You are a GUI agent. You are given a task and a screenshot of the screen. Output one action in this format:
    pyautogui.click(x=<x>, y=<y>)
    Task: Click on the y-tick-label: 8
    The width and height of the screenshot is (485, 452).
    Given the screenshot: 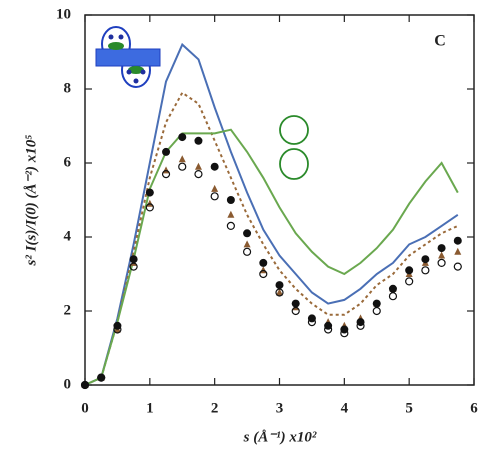 What is the action you would take?
    pyautogui.click(x=68, y=88)
    